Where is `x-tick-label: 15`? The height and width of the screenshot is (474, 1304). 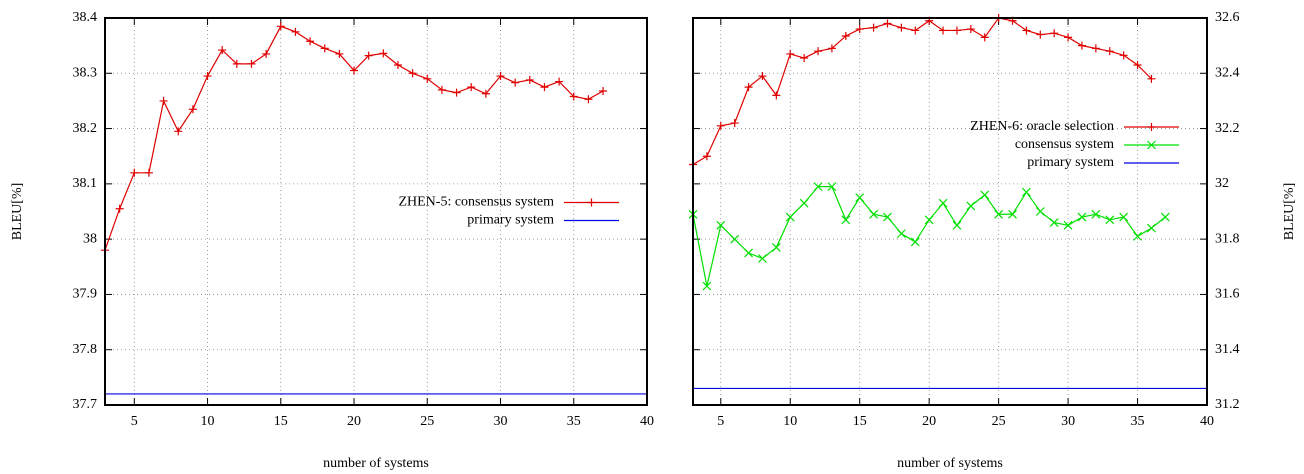 x-tick-label: 15 is located at coordinates (281, 421).